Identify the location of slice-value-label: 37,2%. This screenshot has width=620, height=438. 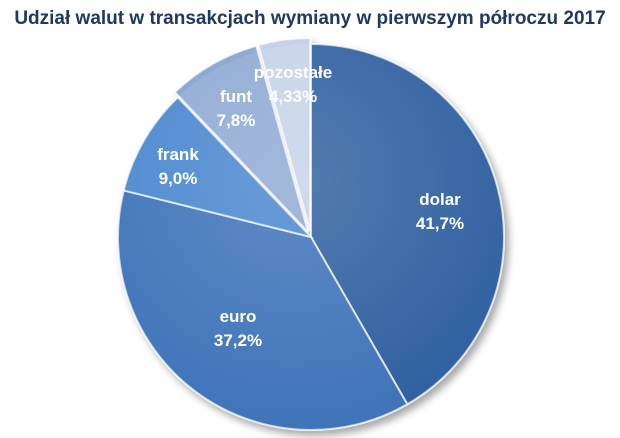
(238, 340).